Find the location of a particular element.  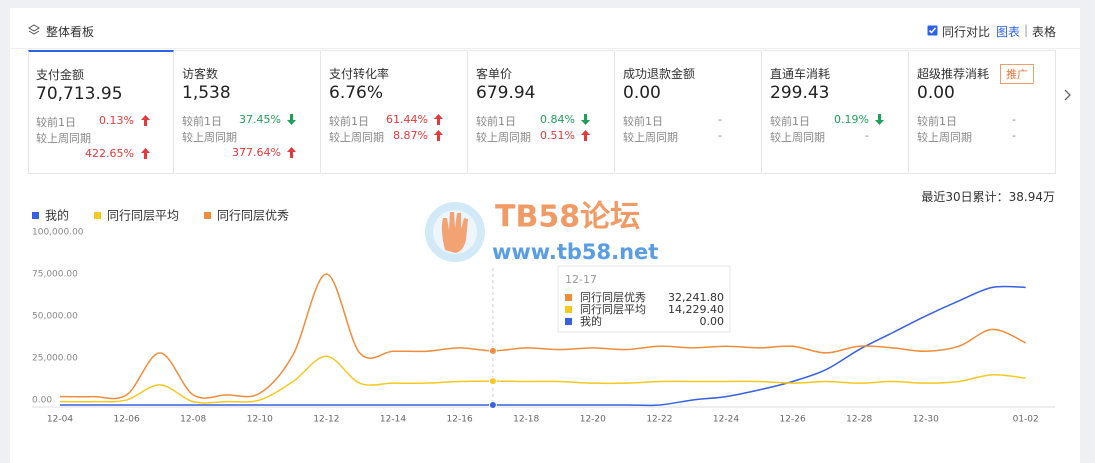

checkbox is located at coordinates (932, 30).